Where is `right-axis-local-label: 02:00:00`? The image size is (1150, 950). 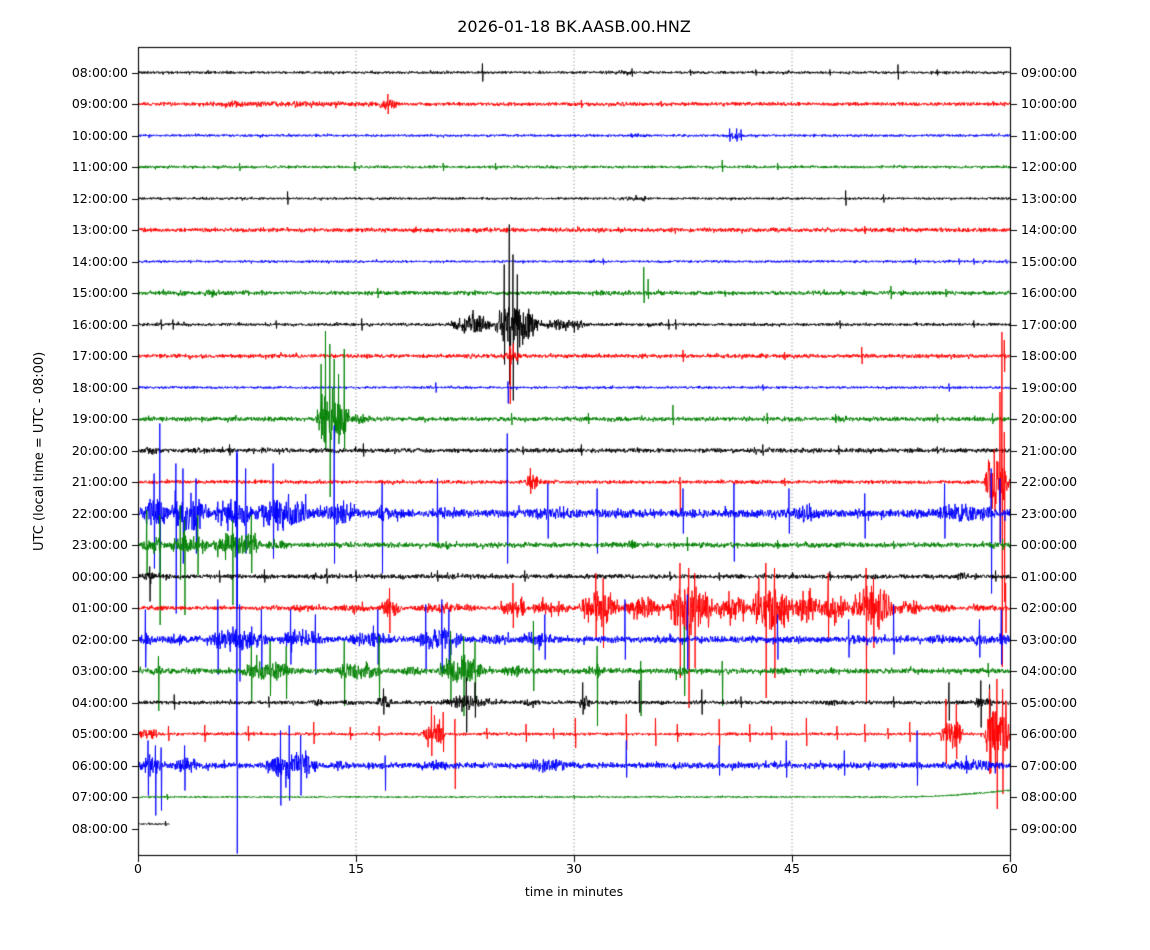
right-axis-local-label: 02:00:00 is located at coordinates (1049, 607).